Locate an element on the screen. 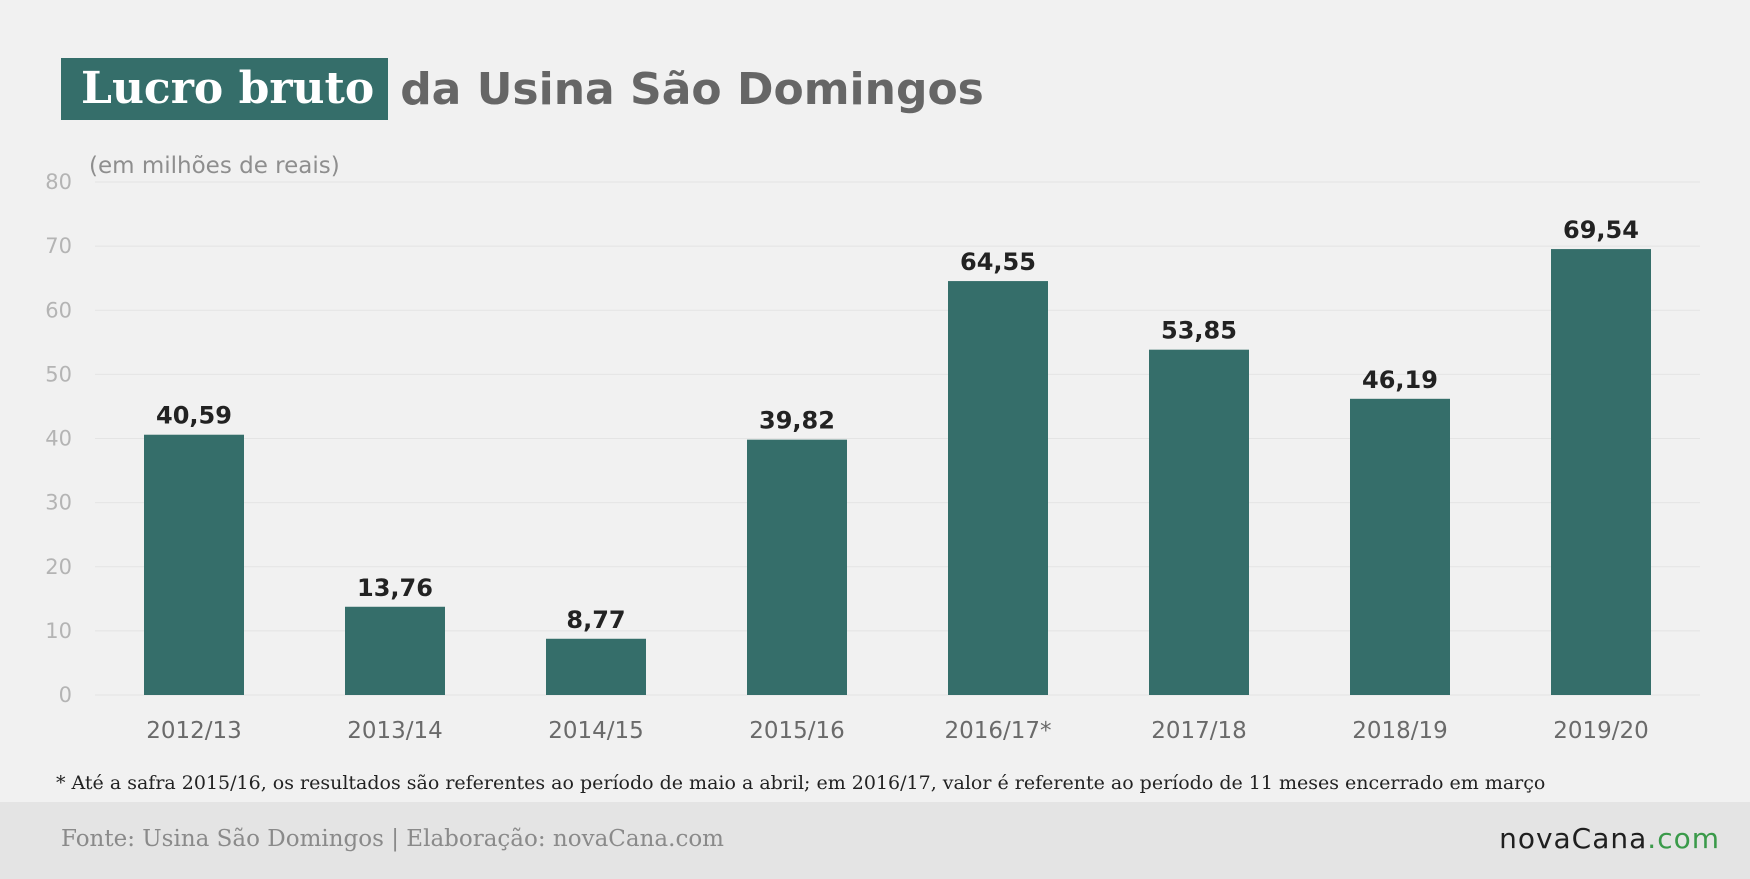  chart-title: Lucro bruto da Usina São Domingos is located at coordinates (522, 89).